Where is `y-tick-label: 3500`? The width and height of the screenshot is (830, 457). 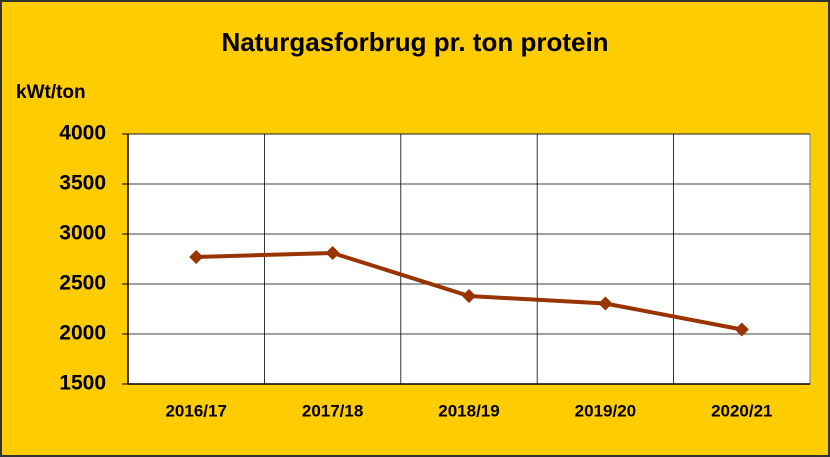 y-tick-label: 3500 is located at coordinates (82, 183).